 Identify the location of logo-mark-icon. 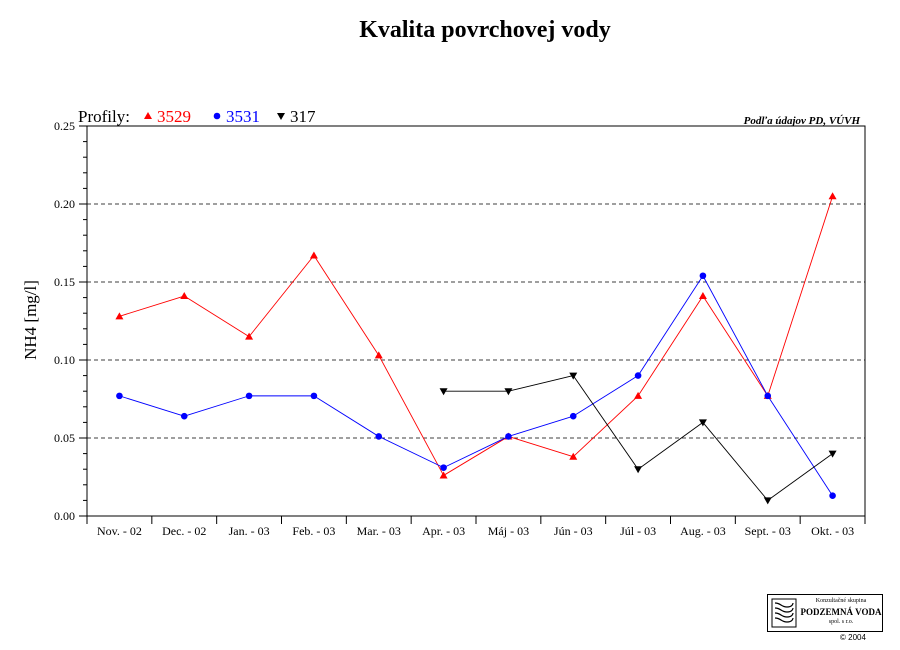
(784, 613).